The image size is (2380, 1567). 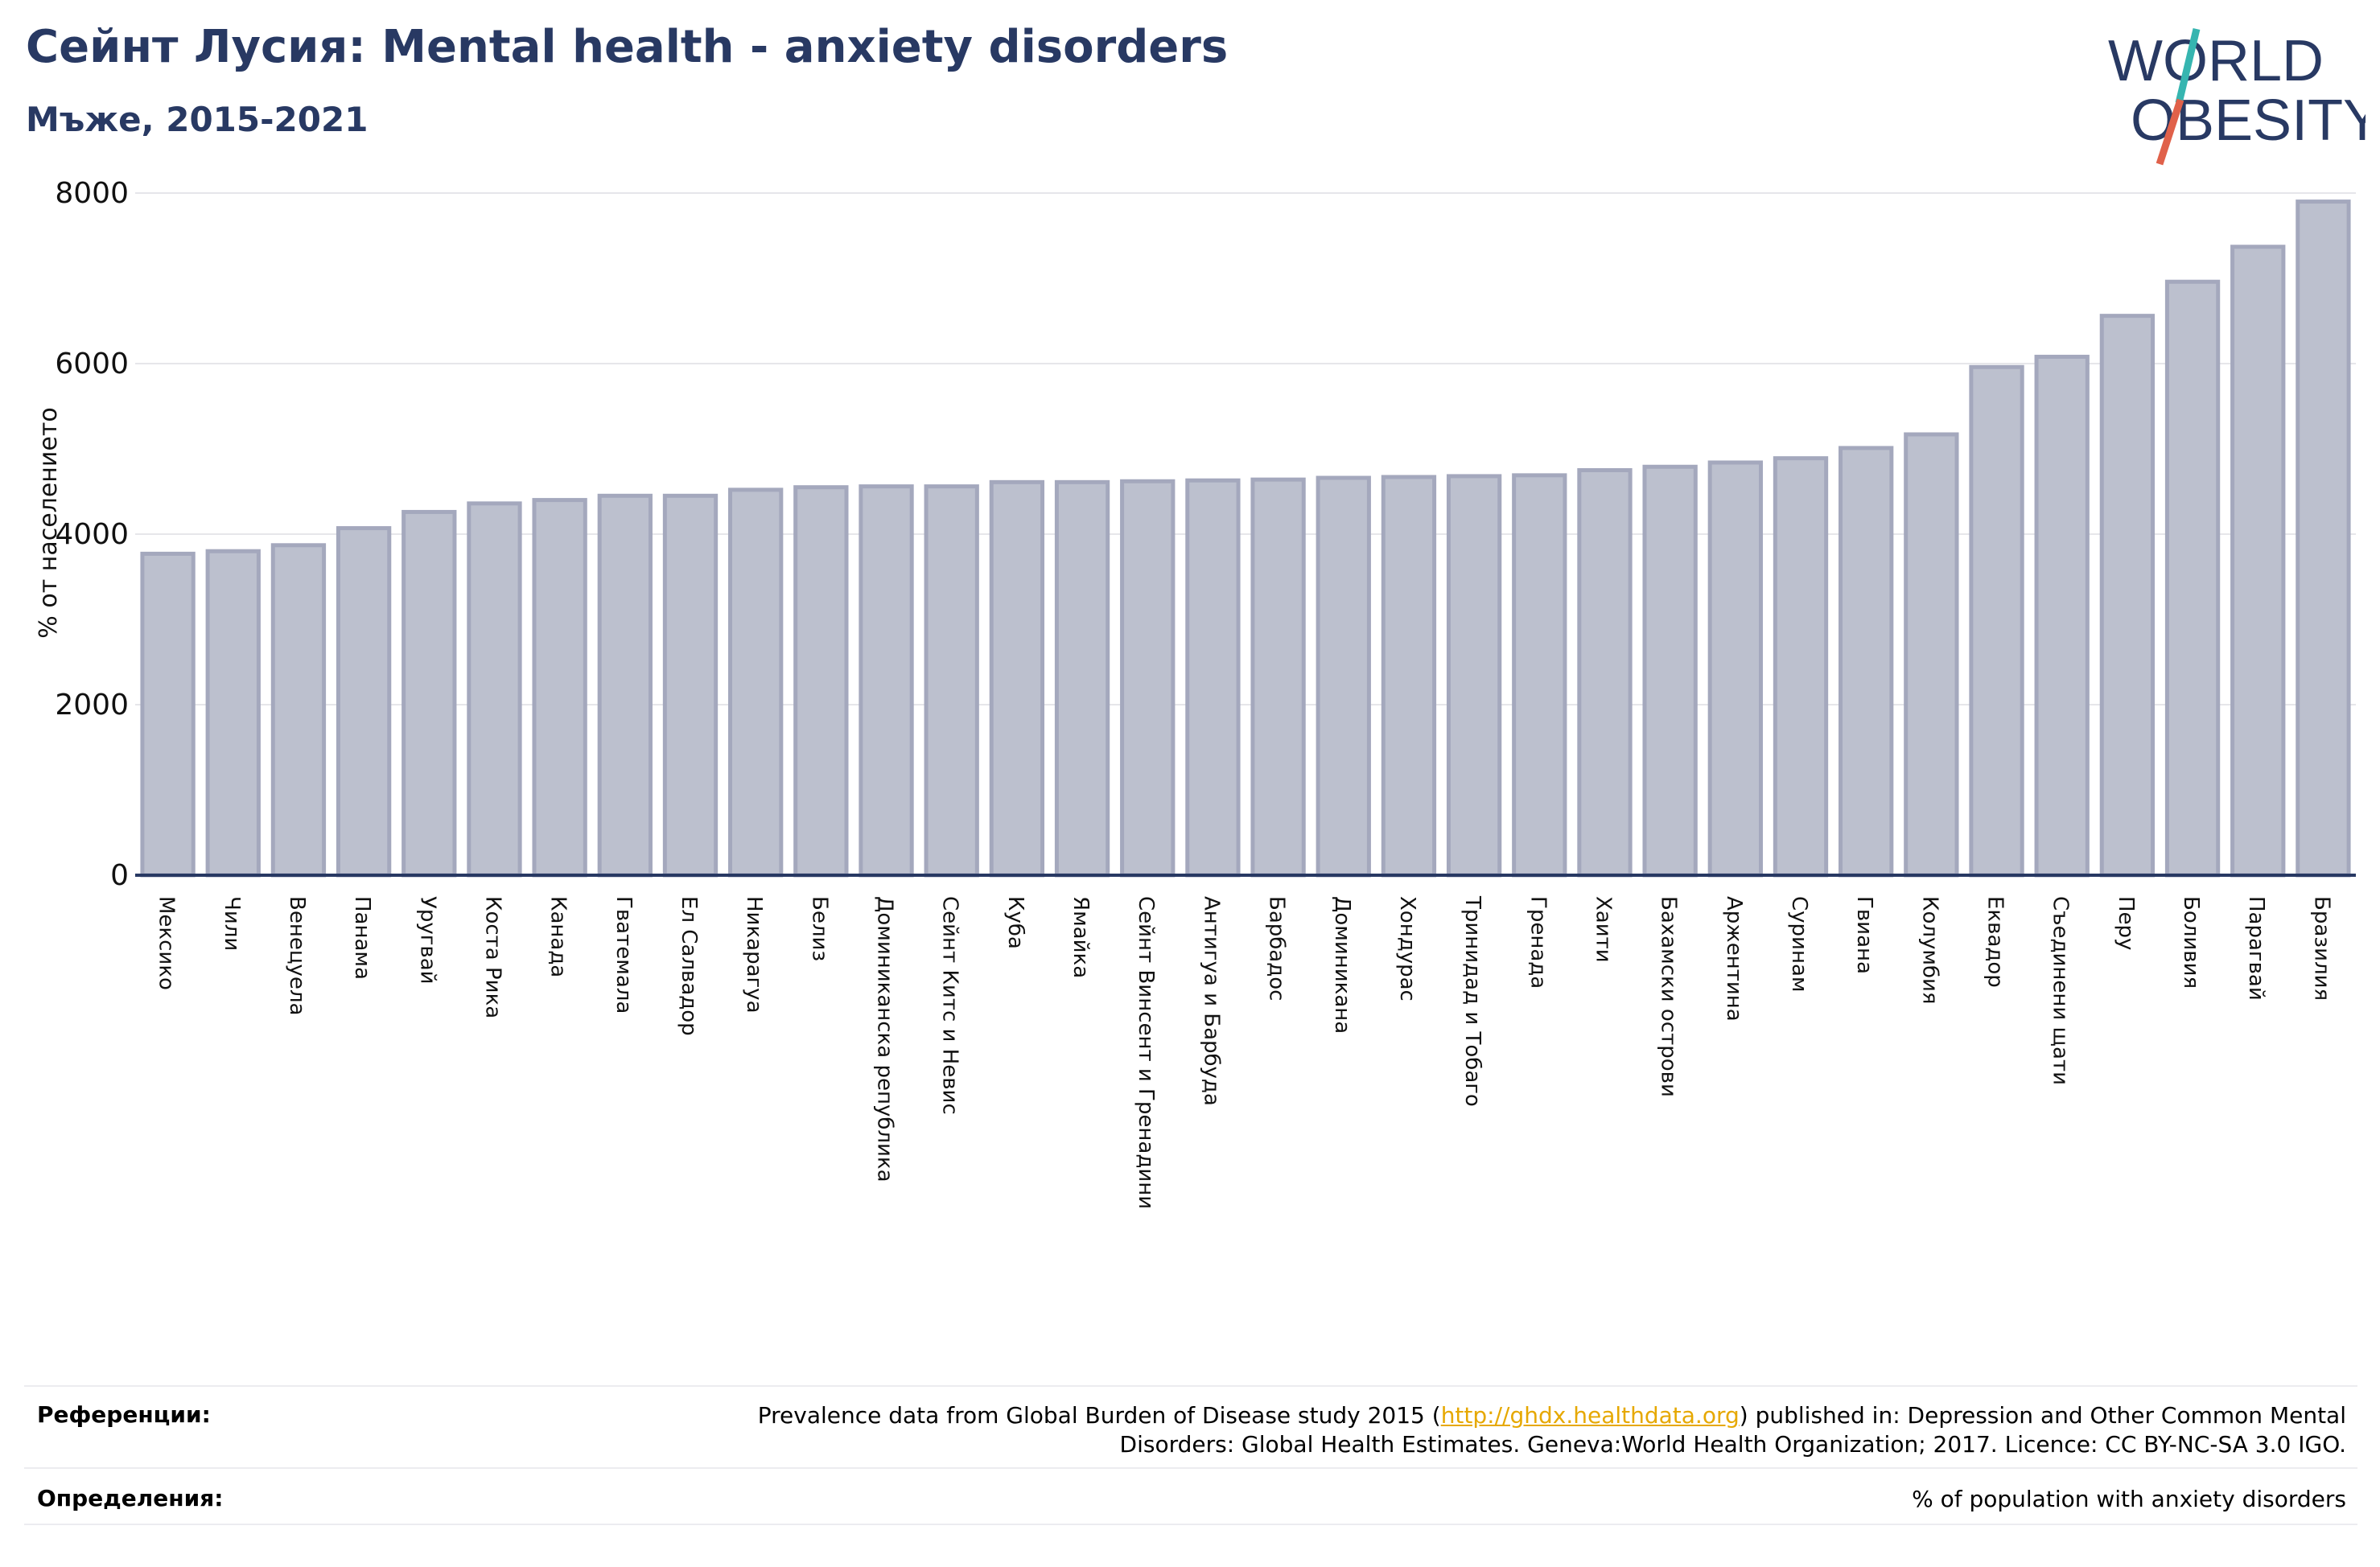 I want to click on footer-divider-top, so click(x=1190, y=1386).